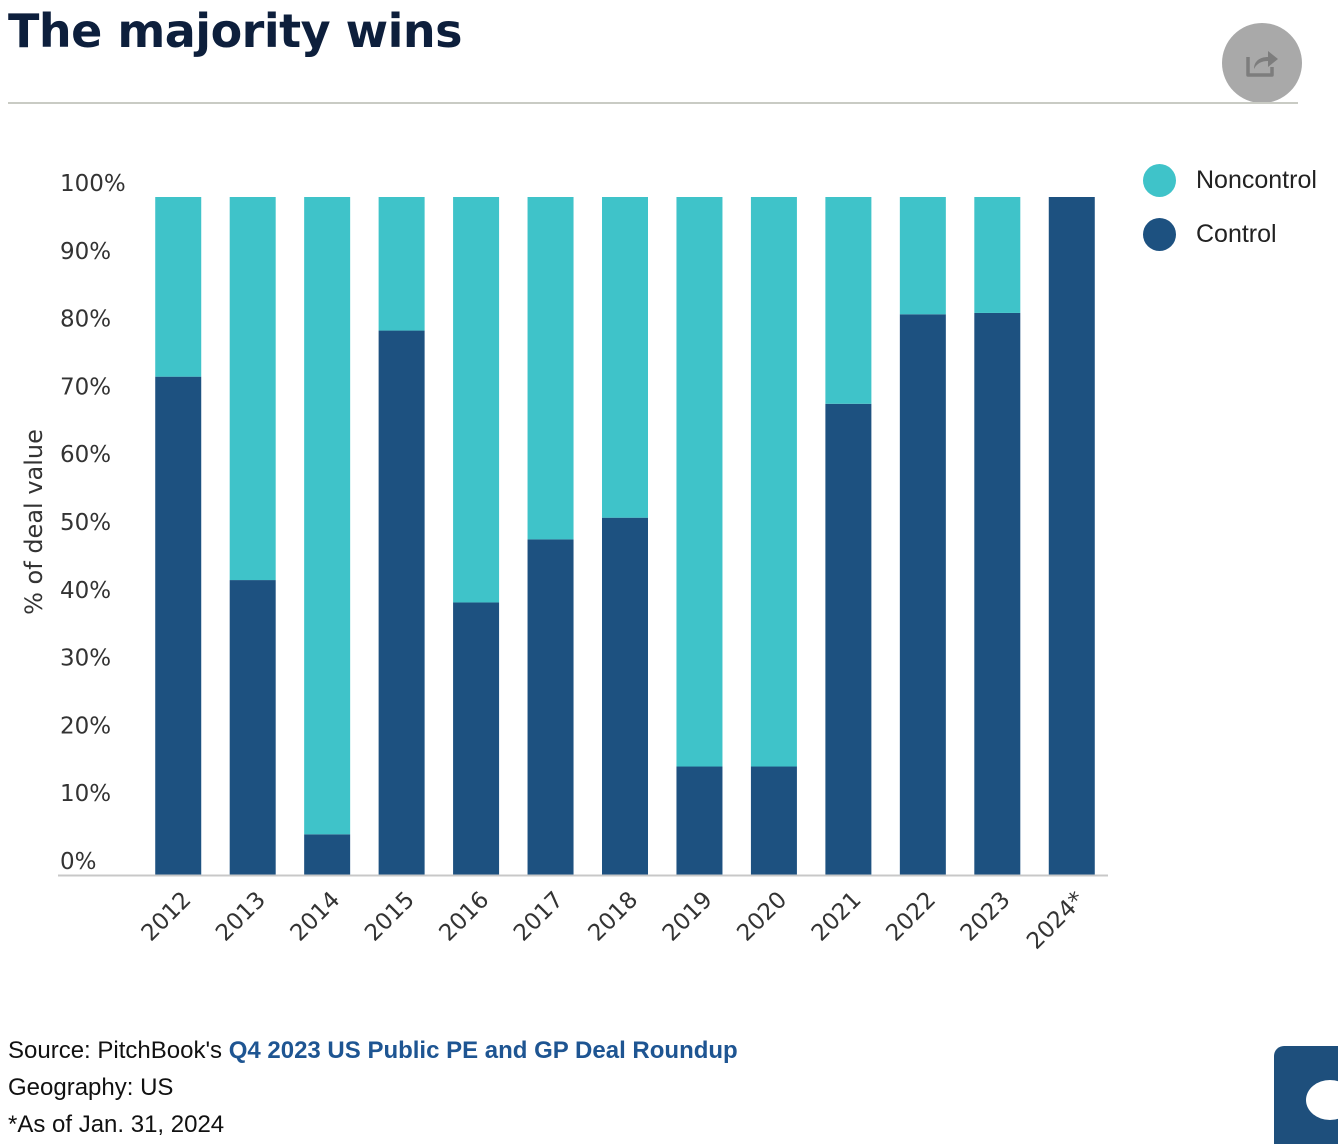 The image size is (1338, 1144). I want to click on y-tick-label: 60%, so click(85, 455).